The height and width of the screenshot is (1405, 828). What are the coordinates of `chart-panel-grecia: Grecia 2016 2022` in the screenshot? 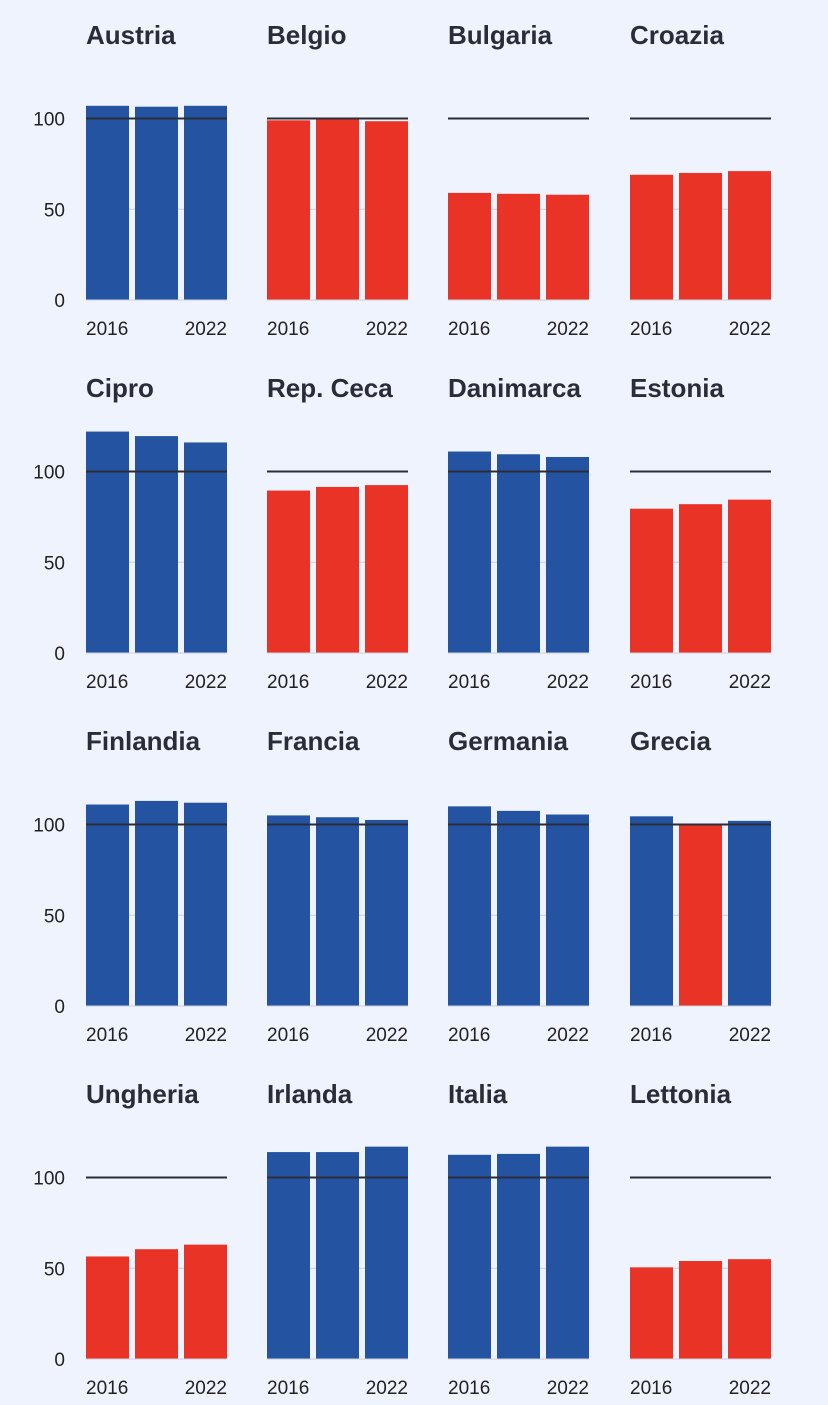 It's located at (700, 886).